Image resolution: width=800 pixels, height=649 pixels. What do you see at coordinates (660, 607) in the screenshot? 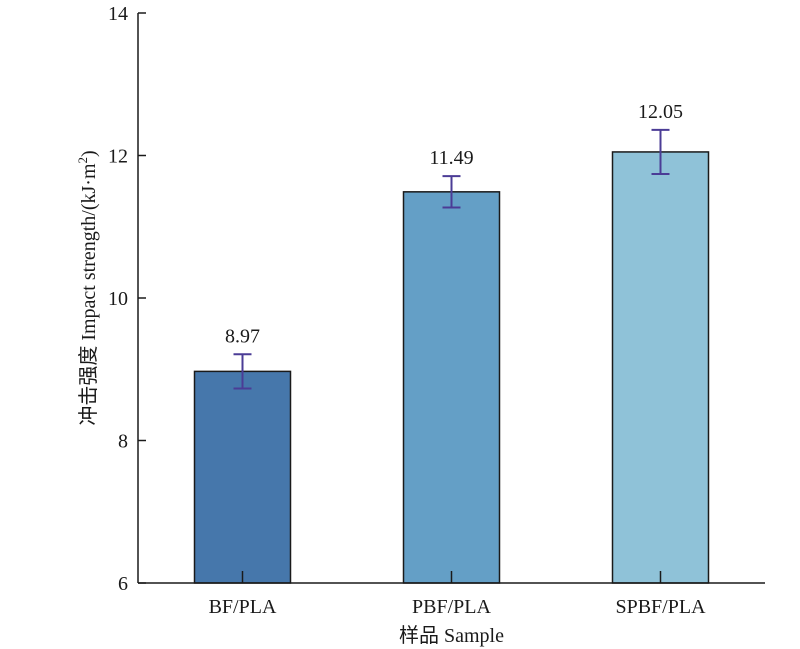
I see `x-tick-label: SPBF/PLA` at bounding box center [660, 607].